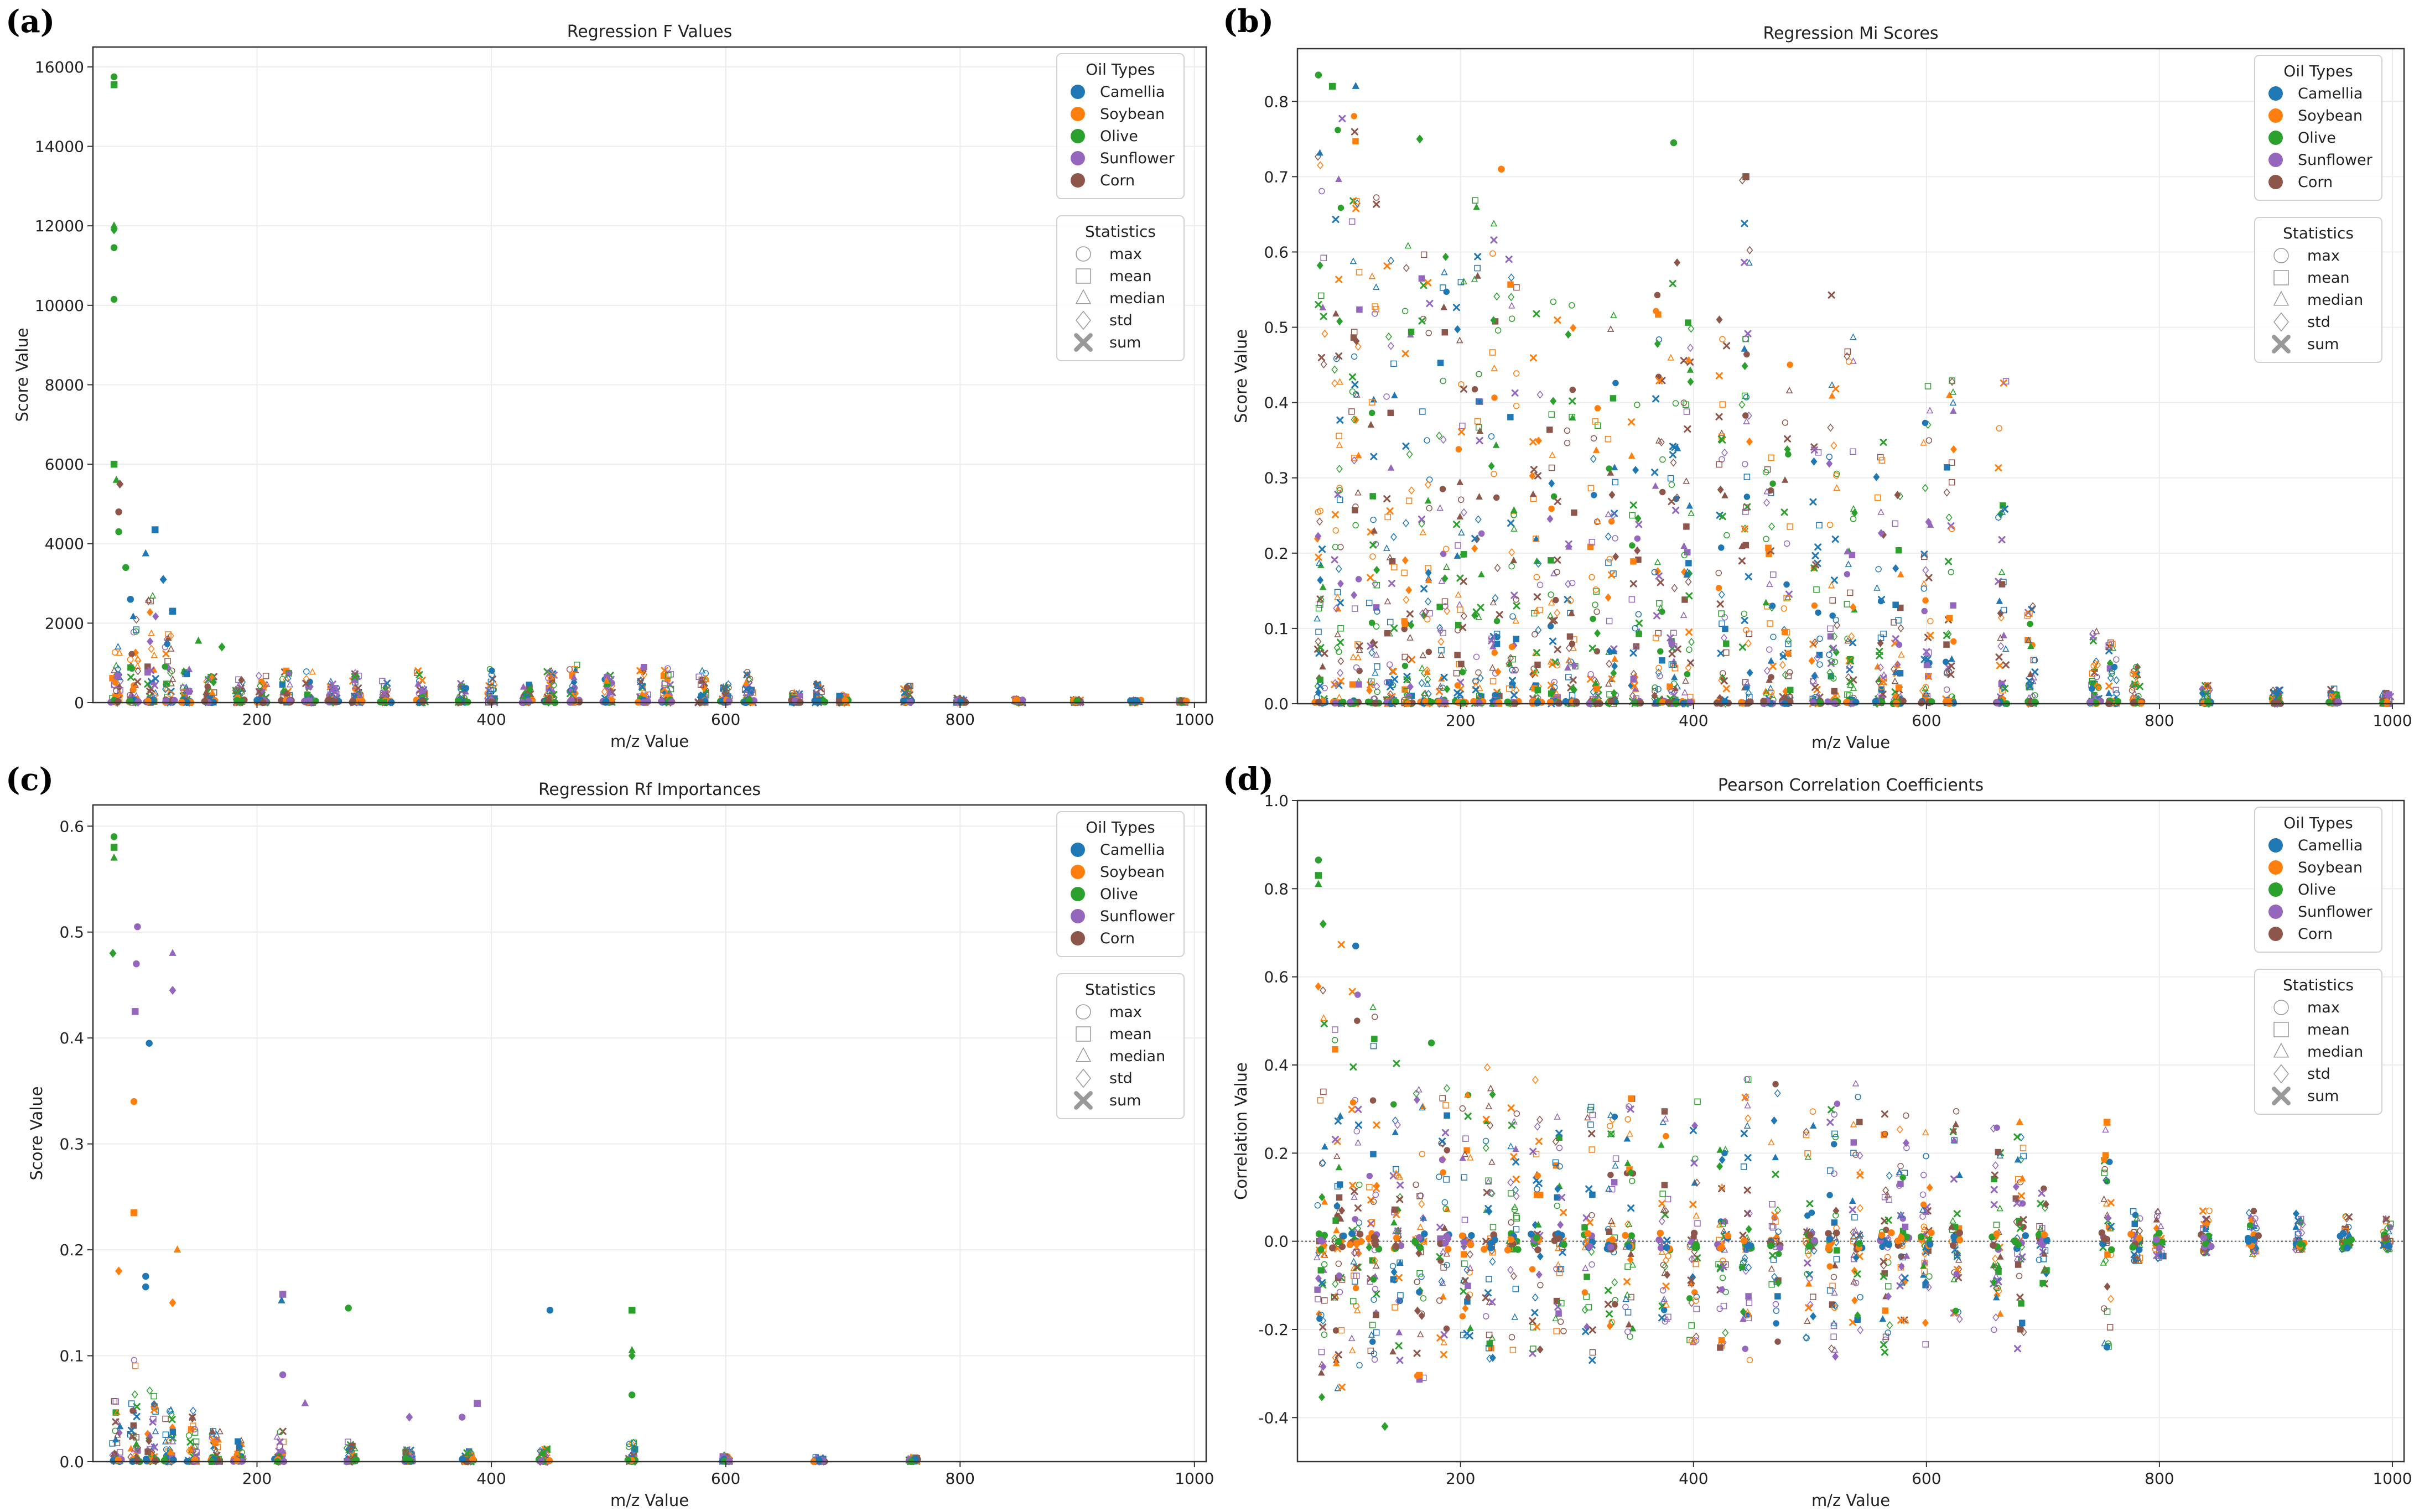 The image size is (2414, 1512). Describe the element at coordinates (2315, 182) in the screenshot. I see `legend-label: Corn` at that location.